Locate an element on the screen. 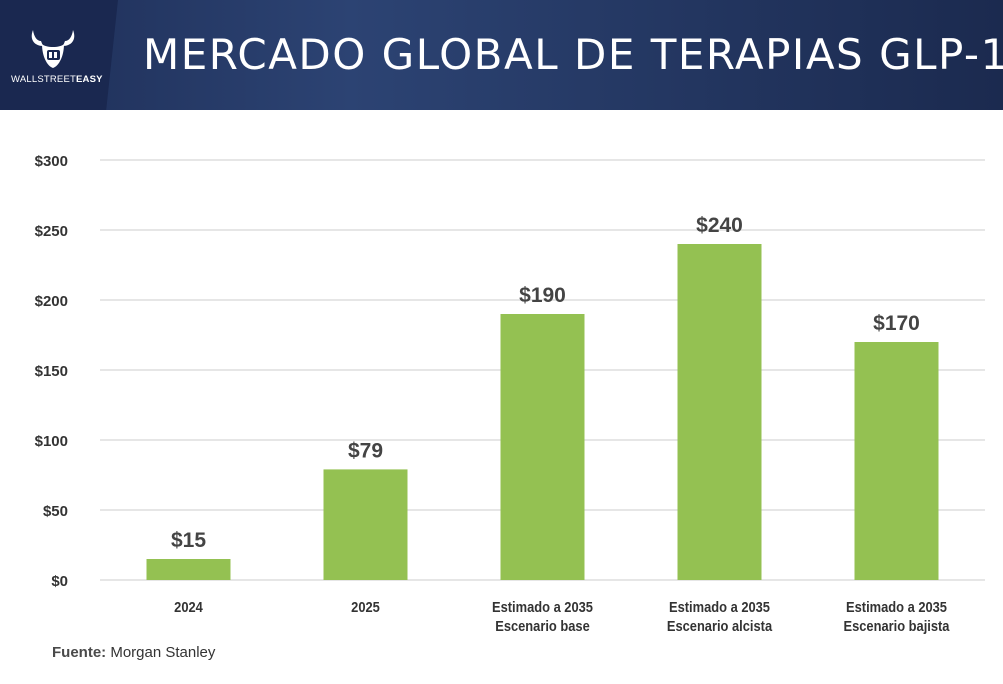 This screenshot has height=684, width=1003. x-tick-label: Escenario base is located at coordinates (542, 625).